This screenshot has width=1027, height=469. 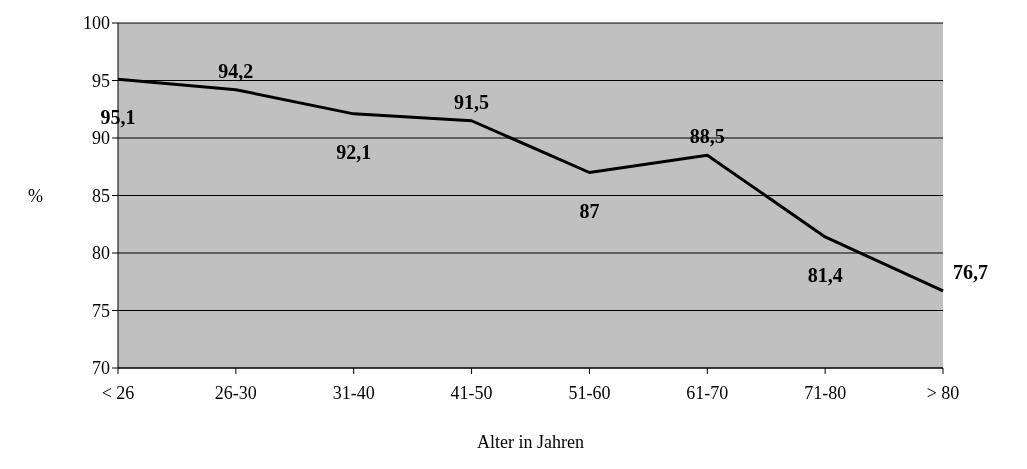 What do you see at coordinates (354, 151) in the screenshot?
I see `data-label: 92,1` at bounding box center [354, 151].